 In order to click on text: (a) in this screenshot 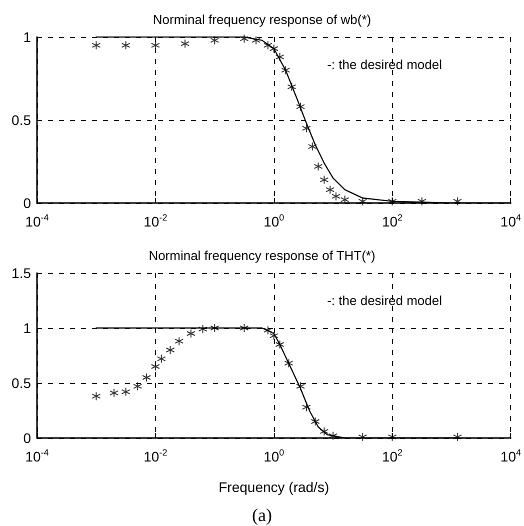, I will do `click(262, 515)`.